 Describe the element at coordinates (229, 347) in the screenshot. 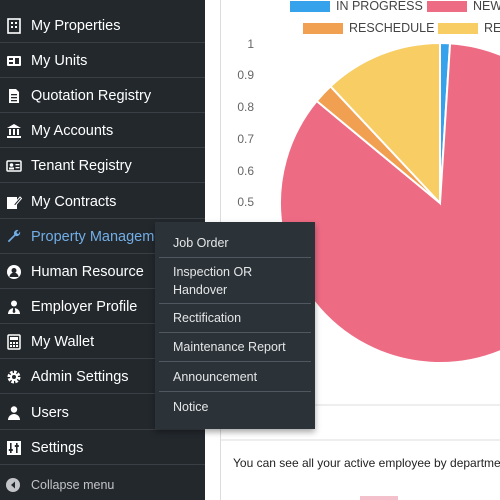

I see `submenu-item-label: Maintenance Report` at that location.